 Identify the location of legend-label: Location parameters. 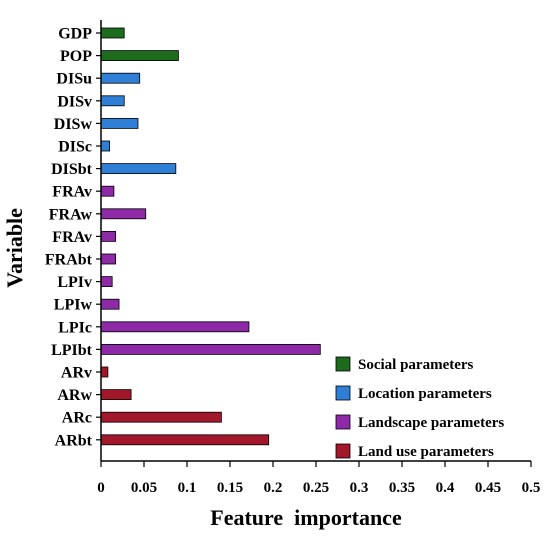
(425, 394).